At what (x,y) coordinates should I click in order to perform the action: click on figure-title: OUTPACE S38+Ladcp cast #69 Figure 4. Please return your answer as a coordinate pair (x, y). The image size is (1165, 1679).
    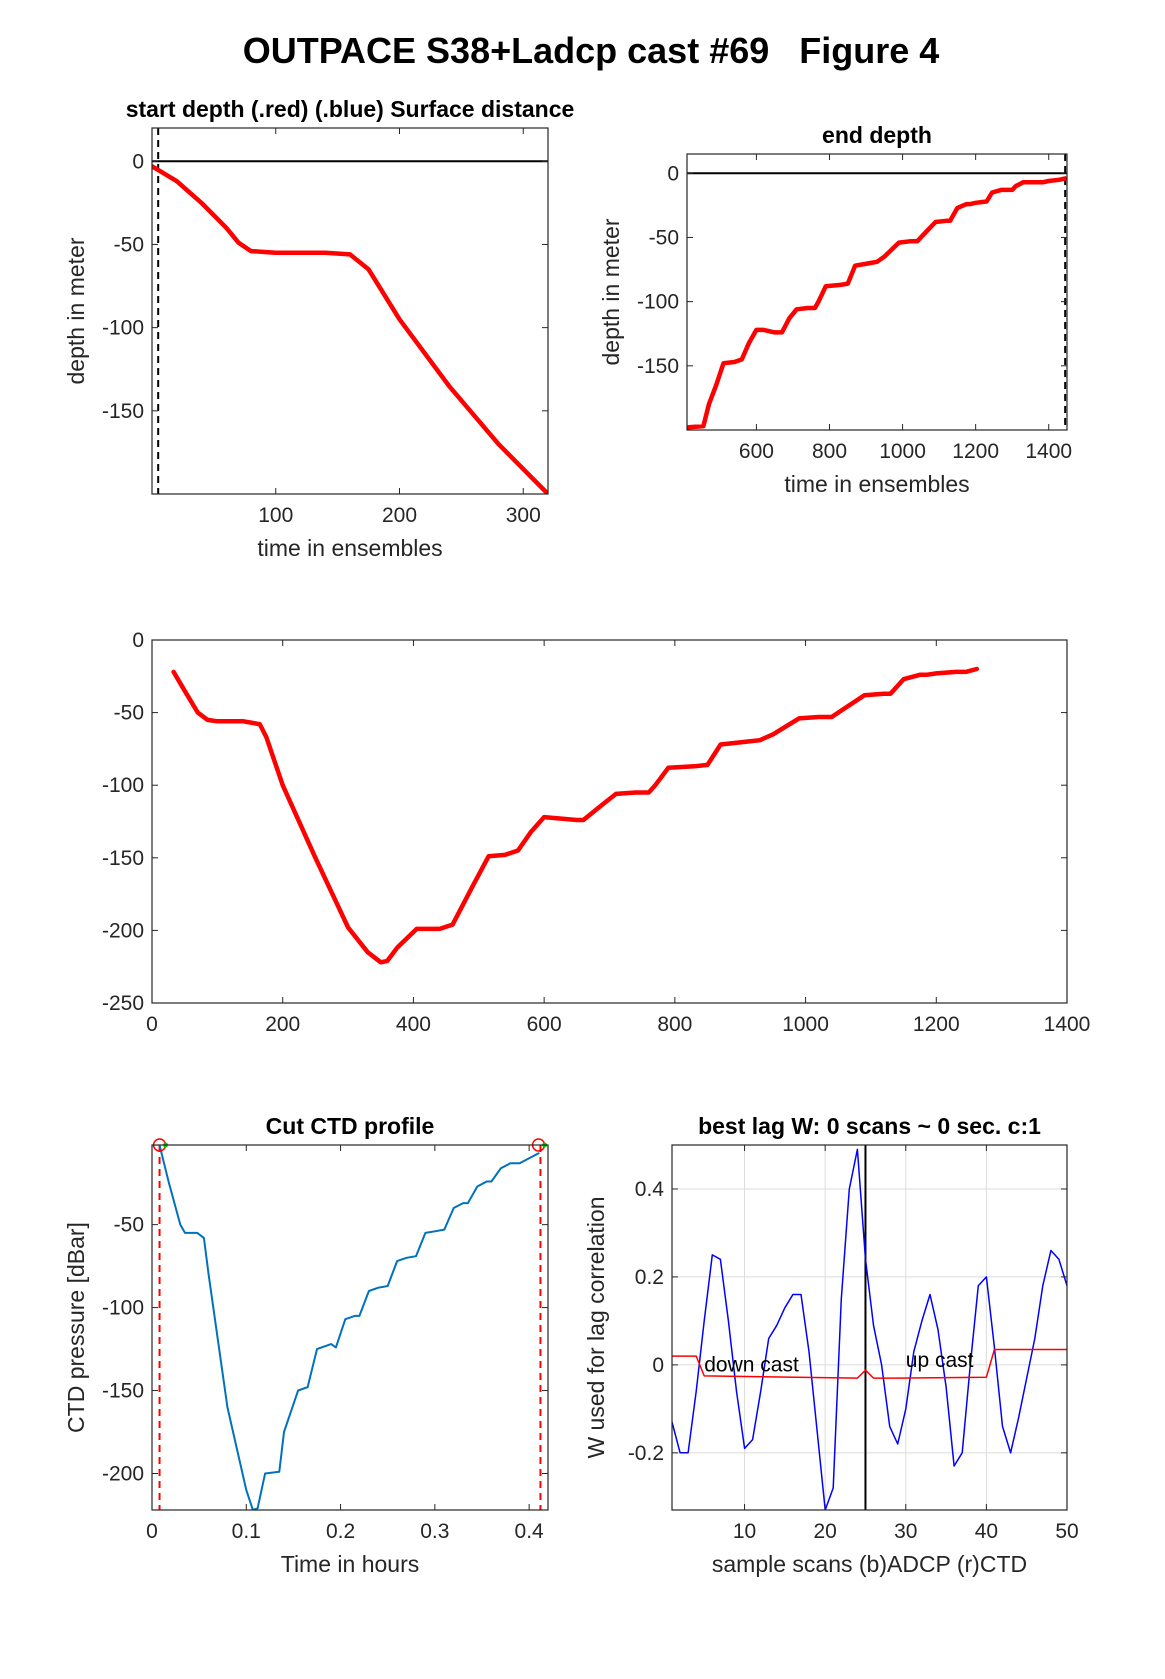
    Looking at the image, I should click on (591, 50).